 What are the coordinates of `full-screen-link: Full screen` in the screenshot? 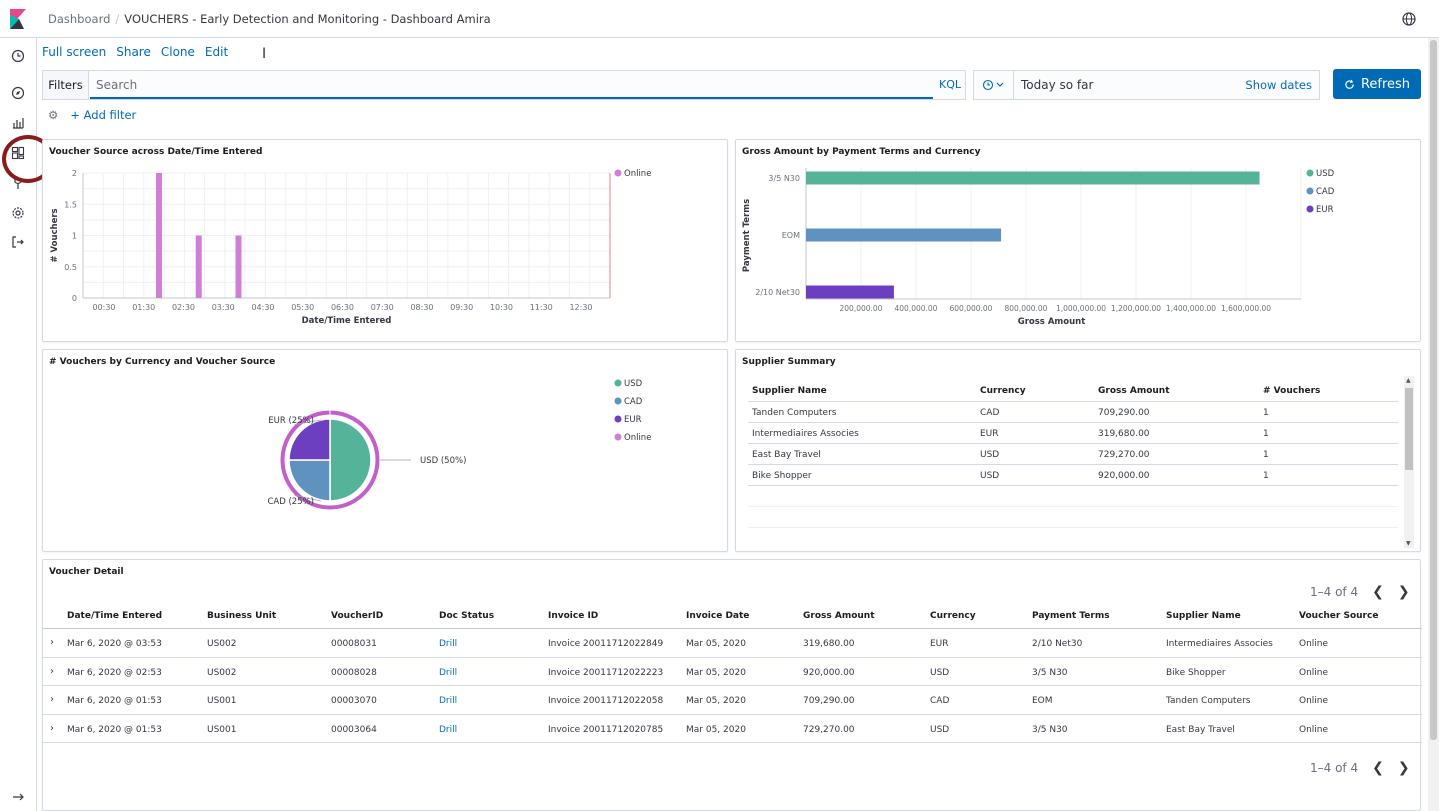 It's located at (74, 52).